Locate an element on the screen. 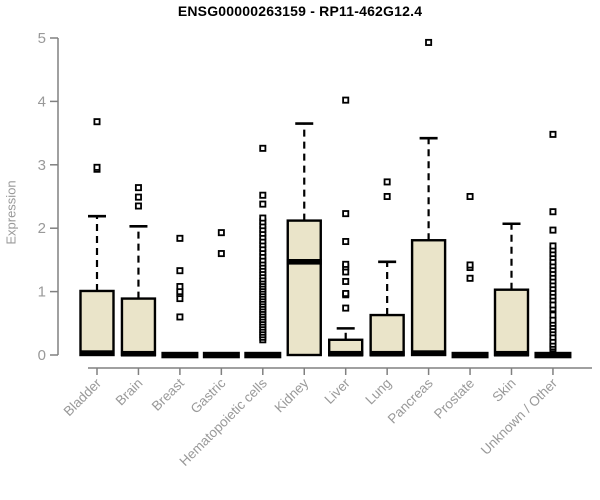 The image size is (600, 500). y-tick-label: 0 is located at coordinates (42, 355).